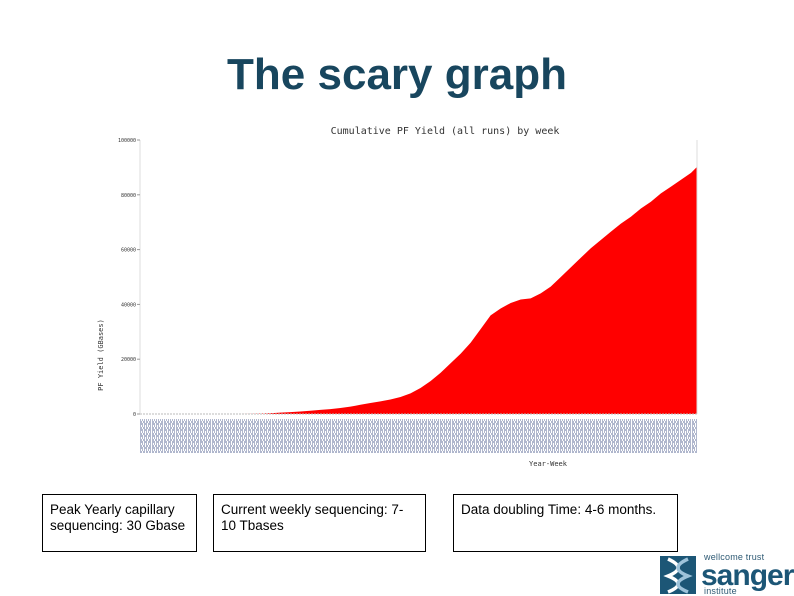 Image resolution: width=794 pixels, height=596 pixels. Describe the element at coordinates (128, 305) in the screenshot. I see `y-tick-label: 40000` at that location.